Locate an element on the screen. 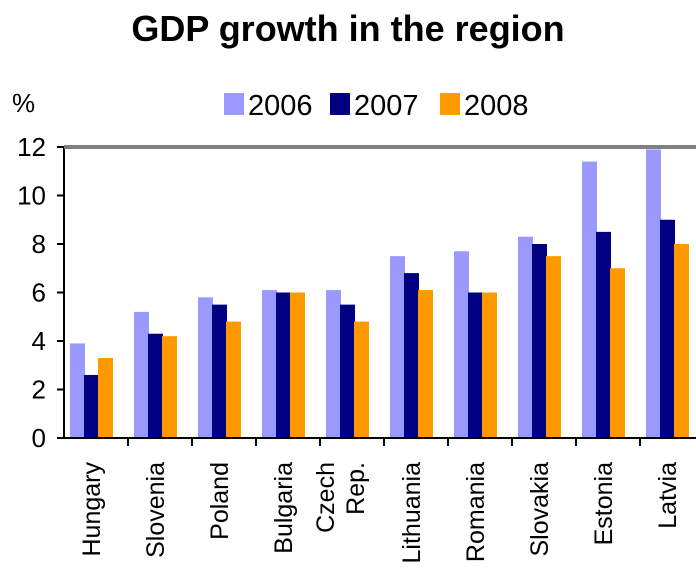 The width and height of the screenshot is (696, 586). y-tick-label: 0 is located at coordinates (39, 438).